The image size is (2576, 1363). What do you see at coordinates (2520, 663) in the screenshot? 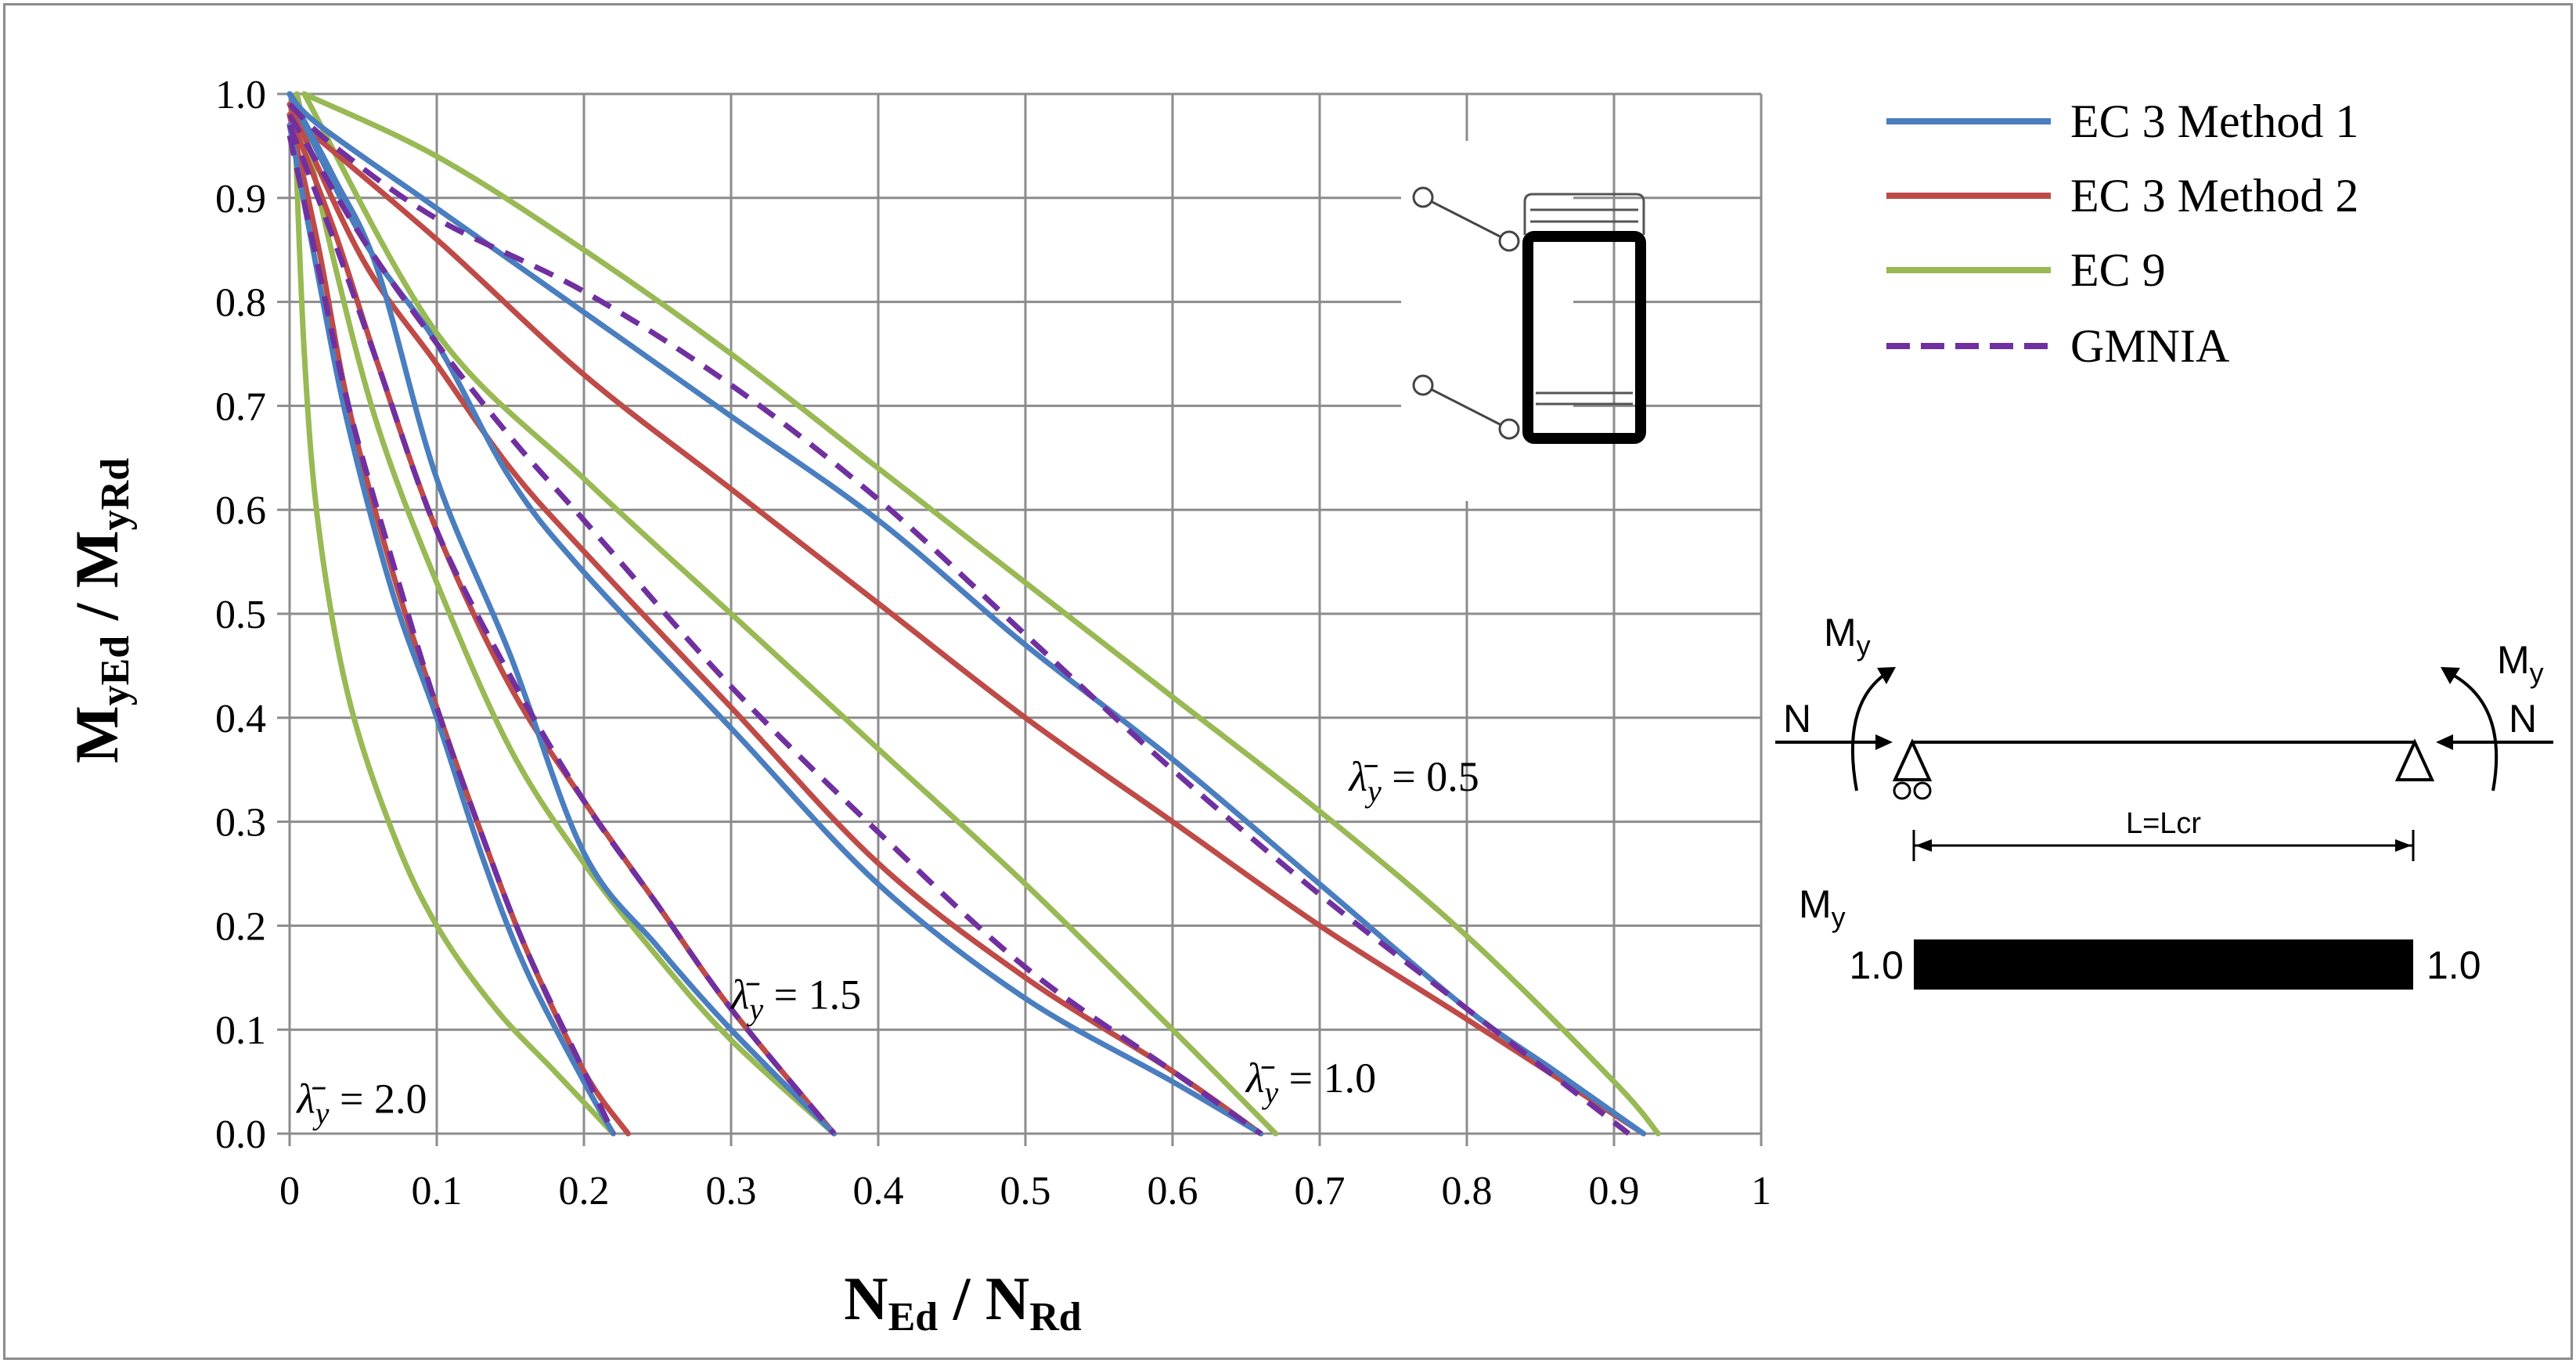
I see `moment-label-right: My` at bounding box center [2520, 663].